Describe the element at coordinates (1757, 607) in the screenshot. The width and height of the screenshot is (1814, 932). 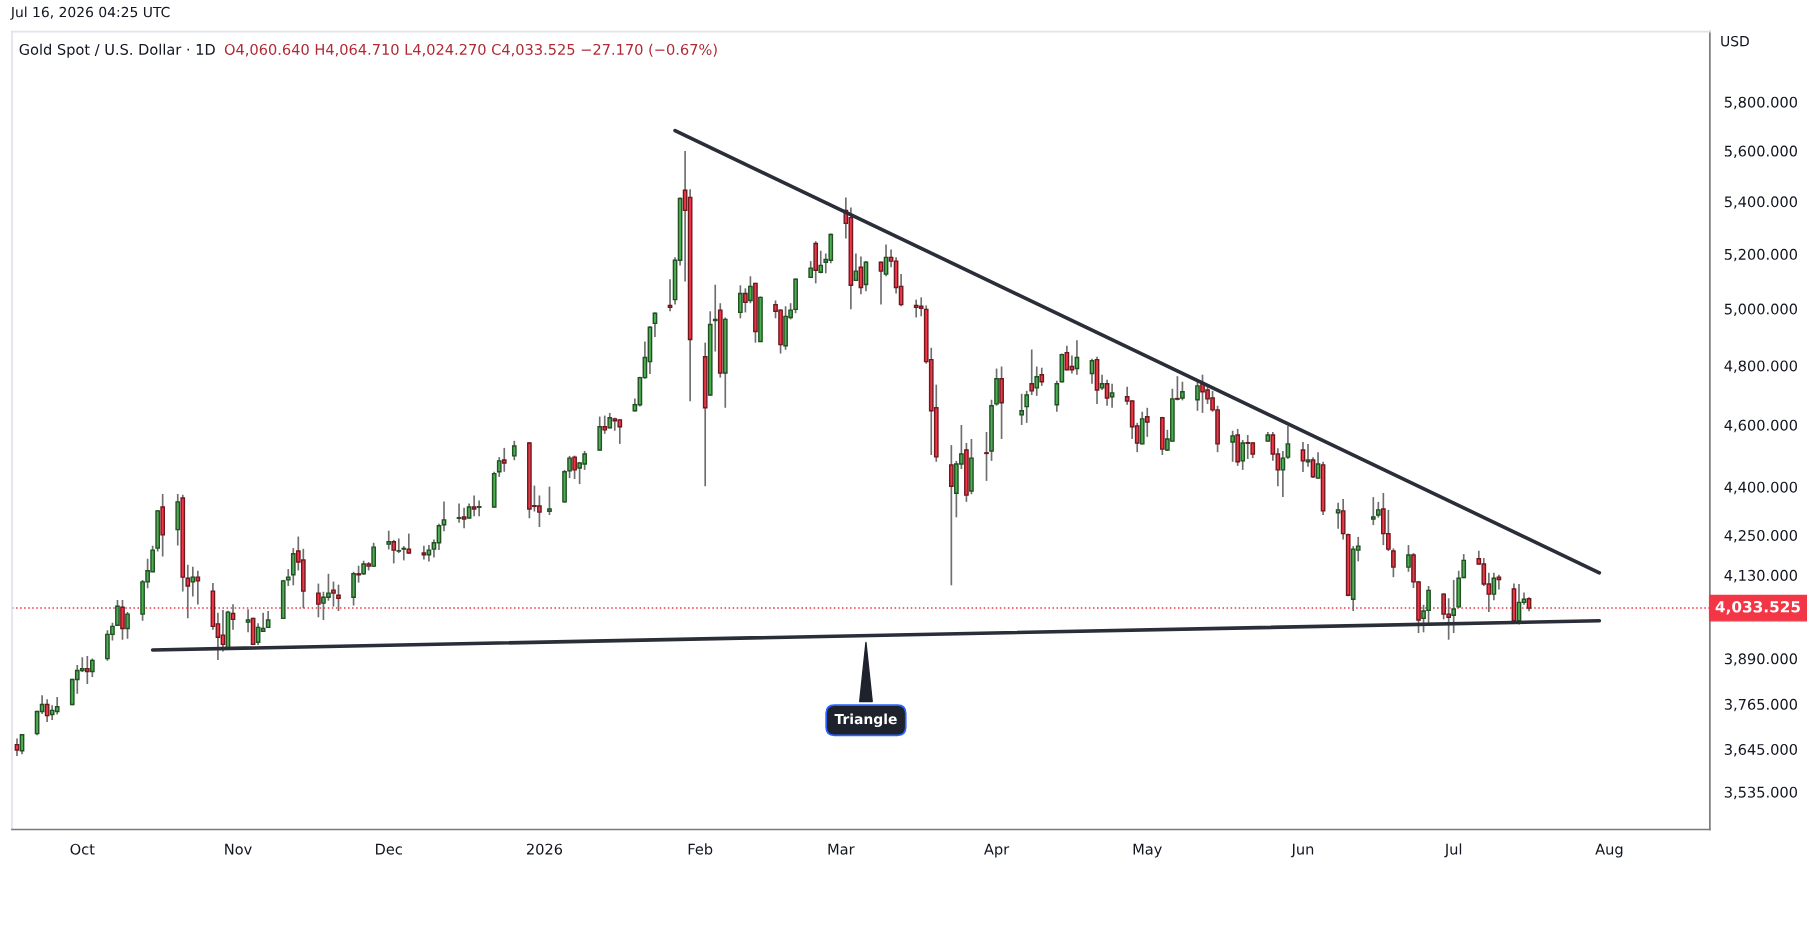
I see `ref-line-label: 4,033.525` at that location.